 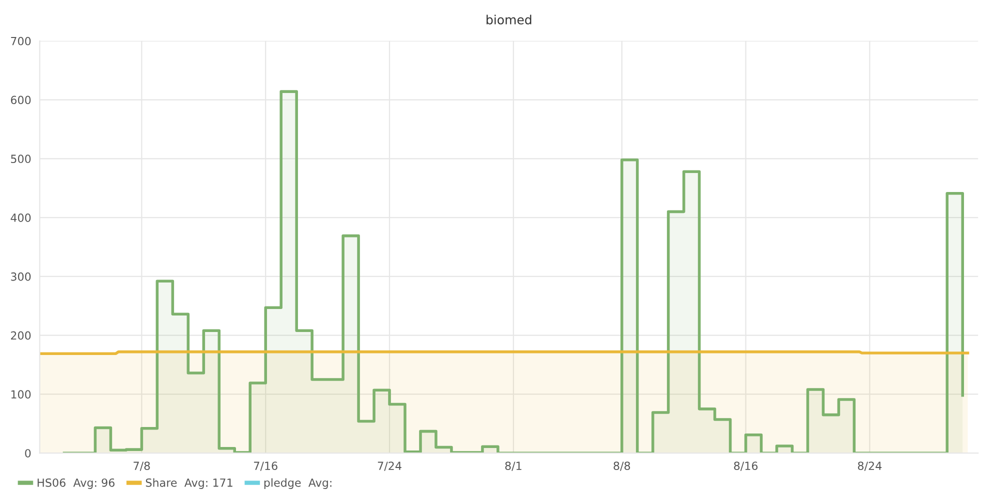 I want to click on y-tick-label: 0, so click(x=28, y=453).